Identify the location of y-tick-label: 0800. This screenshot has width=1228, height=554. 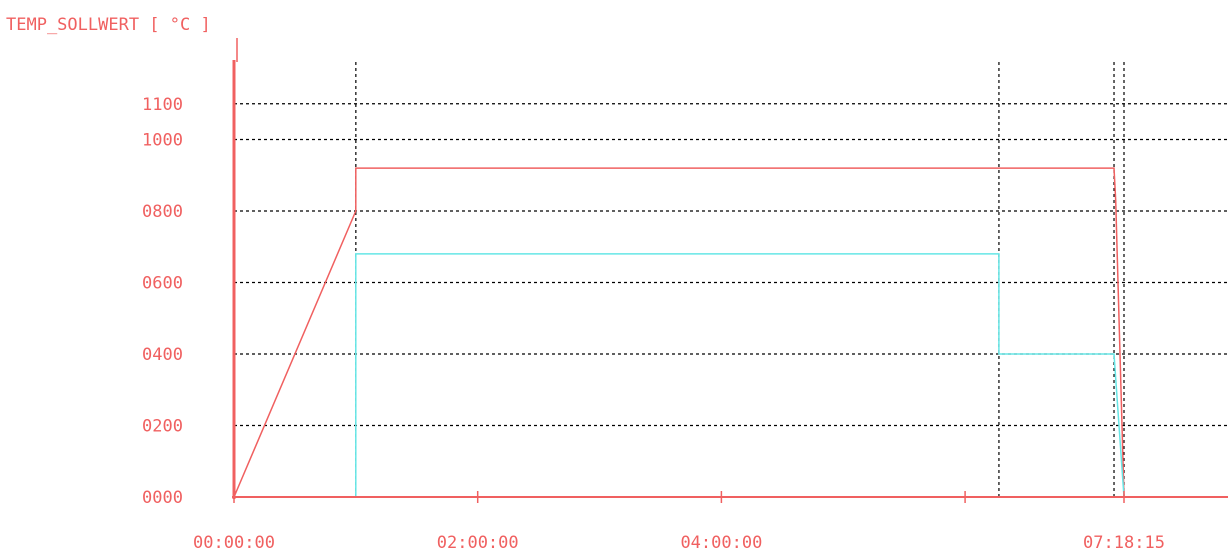
(162, 212).